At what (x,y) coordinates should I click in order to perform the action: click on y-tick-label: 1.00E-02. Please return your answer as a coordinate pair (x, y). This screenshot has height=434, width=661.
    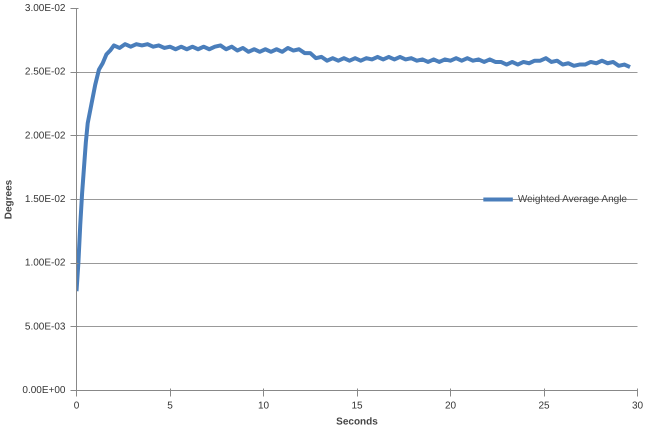
    Looking at the image, I should click on (45, 263).